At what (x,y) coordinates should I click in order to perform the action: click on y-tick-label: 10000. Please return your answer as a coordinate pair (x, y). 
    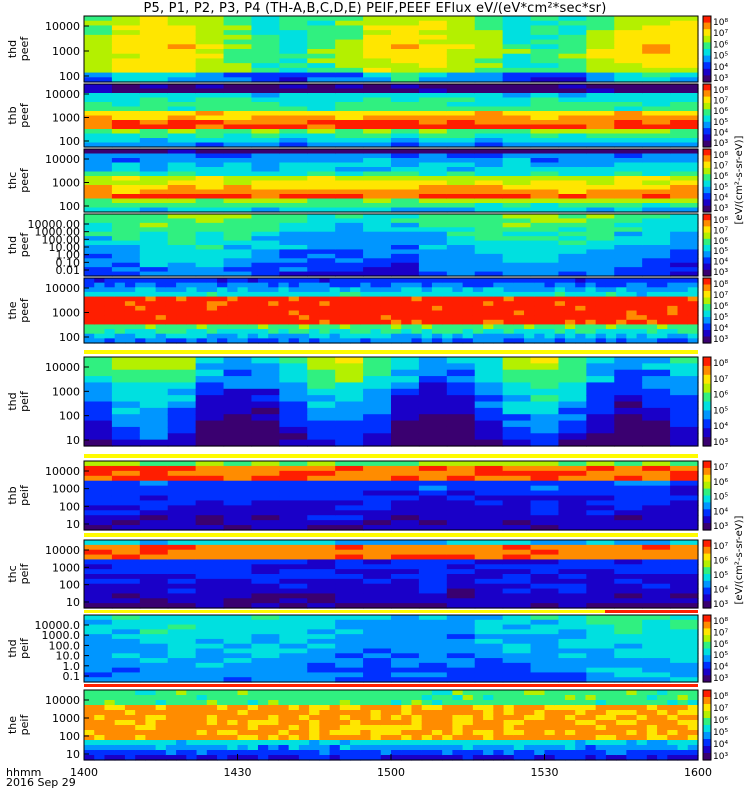
    Looking at the image, I should click on (62, 367).